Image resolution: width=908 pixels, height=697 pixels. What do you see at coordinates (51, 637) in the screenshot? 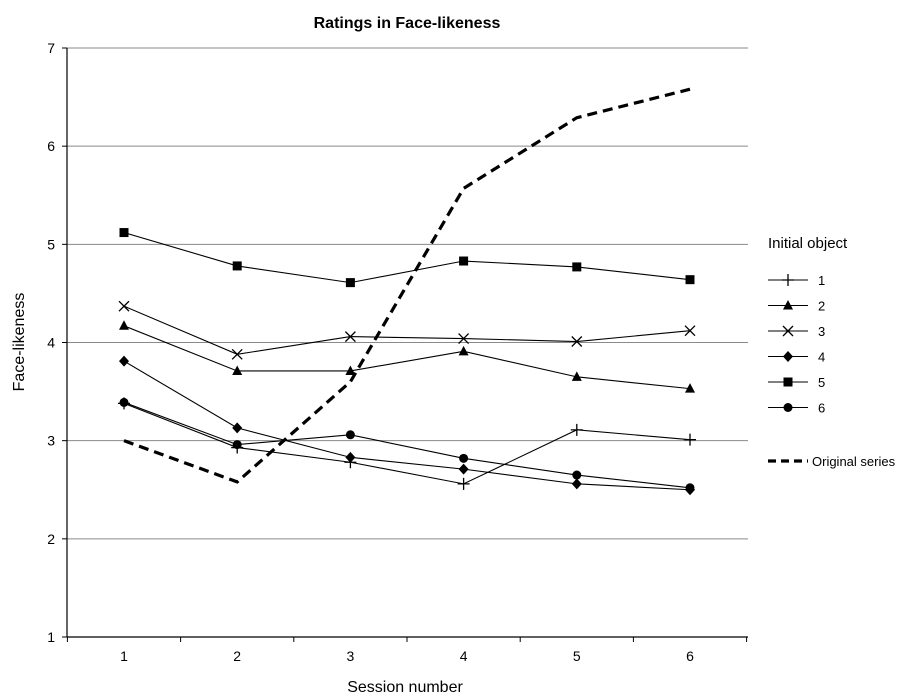
I see `y-tick-label: 1` at bounding box center [51, 637].